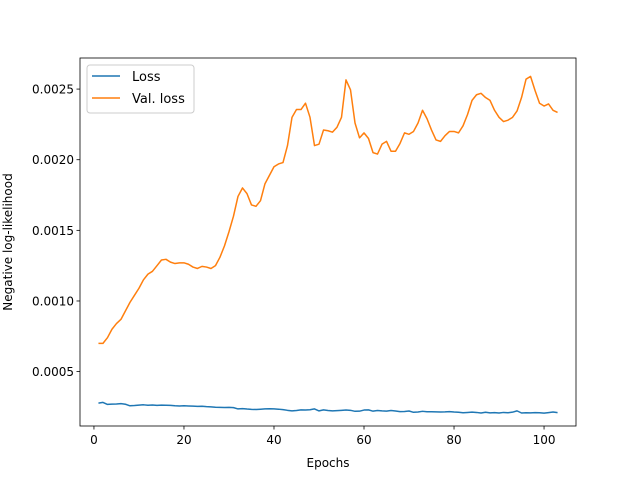 Image resolution: width=640 pixels, height=480 pixels. What do you see at coordinates (322, 436) in the screenshot?
I see `x-axis-ticks: 0 20 40 60 80 100` at bounding box center [322, 436].